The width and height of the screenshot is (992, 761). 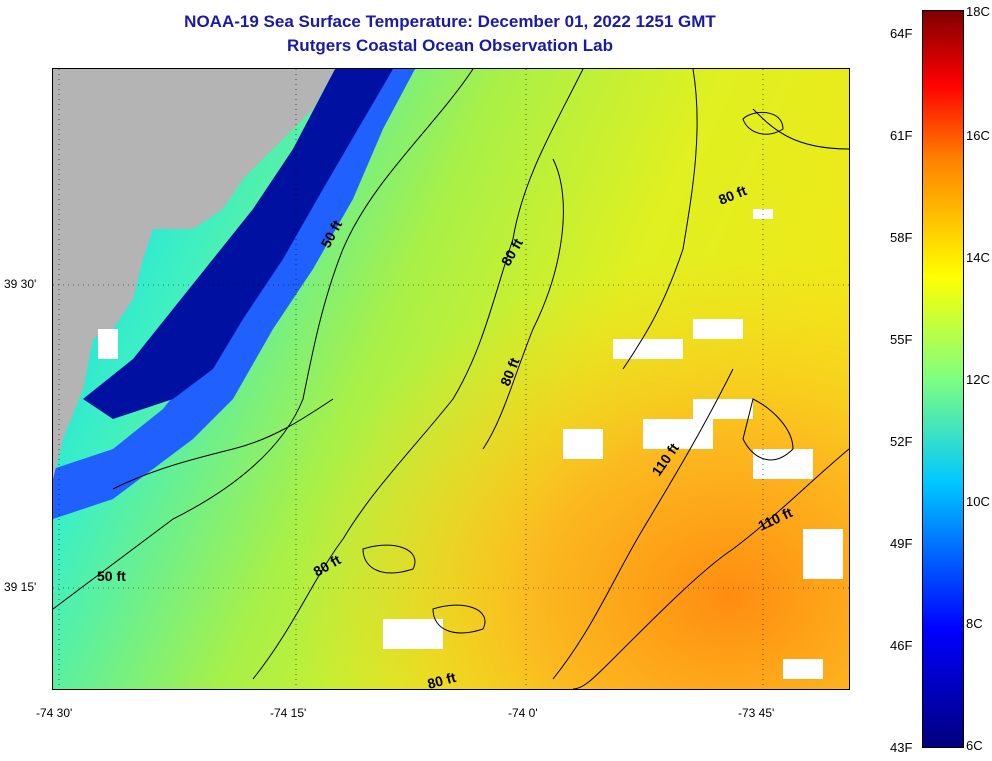 I want to click on colorbar-f-label: 49F, so click(x=901, y=543).